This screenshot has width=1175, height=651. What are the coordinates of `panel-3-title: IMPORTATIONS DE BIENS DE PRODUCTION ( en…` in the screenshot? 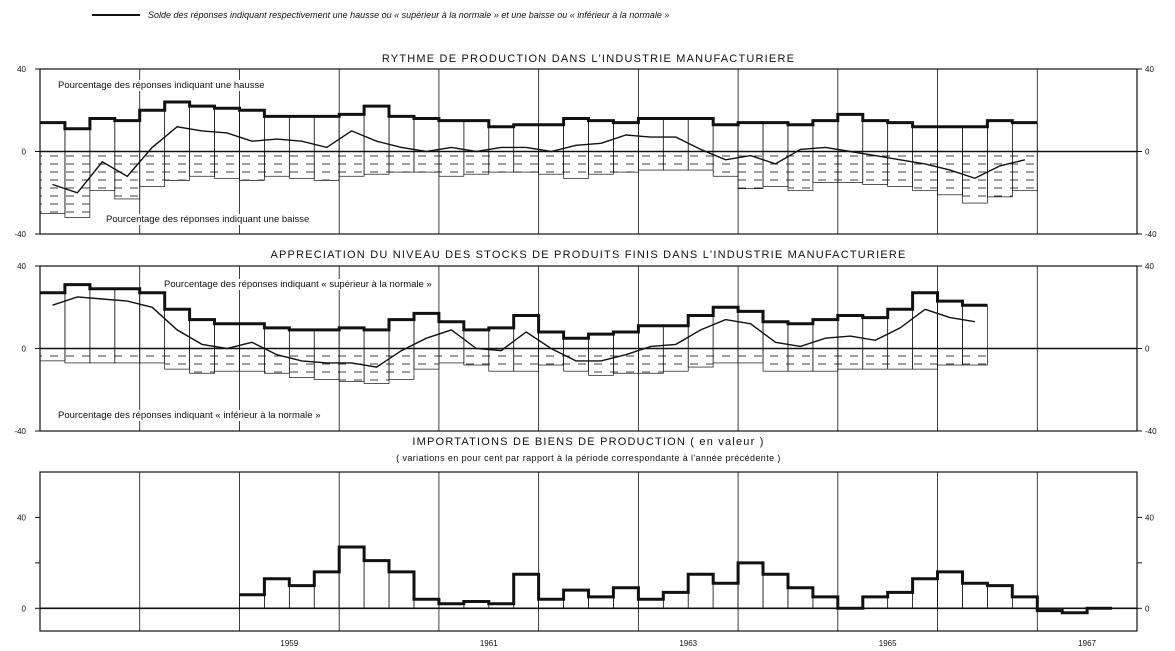 It's located at (588, 442).